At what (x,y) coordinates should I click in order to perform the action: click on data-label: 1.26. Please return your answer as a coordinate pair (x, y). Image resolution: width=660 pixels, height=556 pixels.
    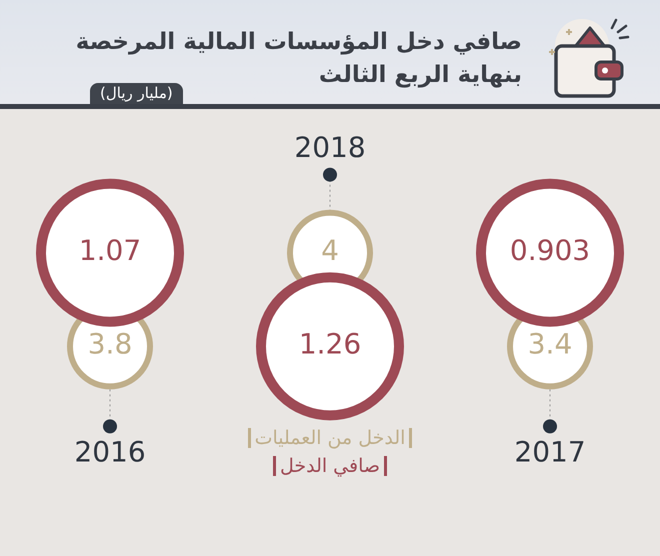
    Looking at the image, I should click on (330, 344).